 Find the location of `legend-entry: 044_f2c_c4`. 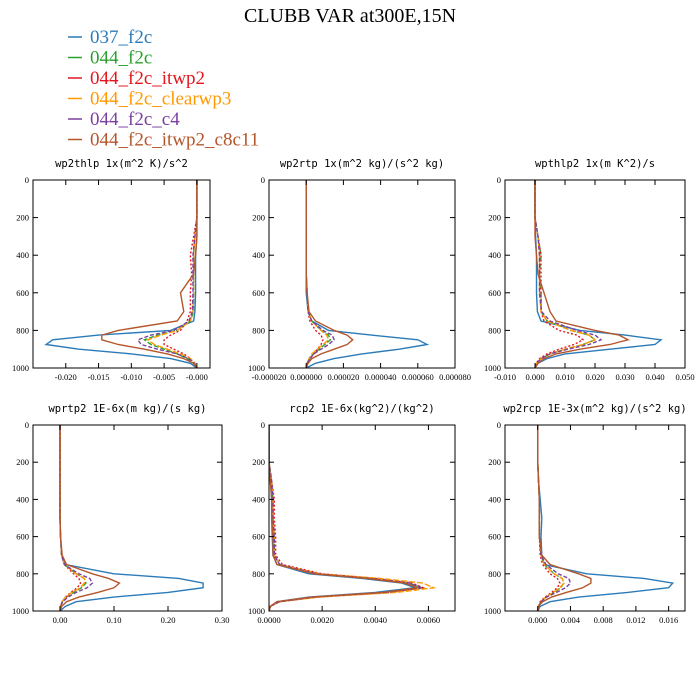

legend-entry: 044_f2c_c4 is located at coordinates (124, 119).